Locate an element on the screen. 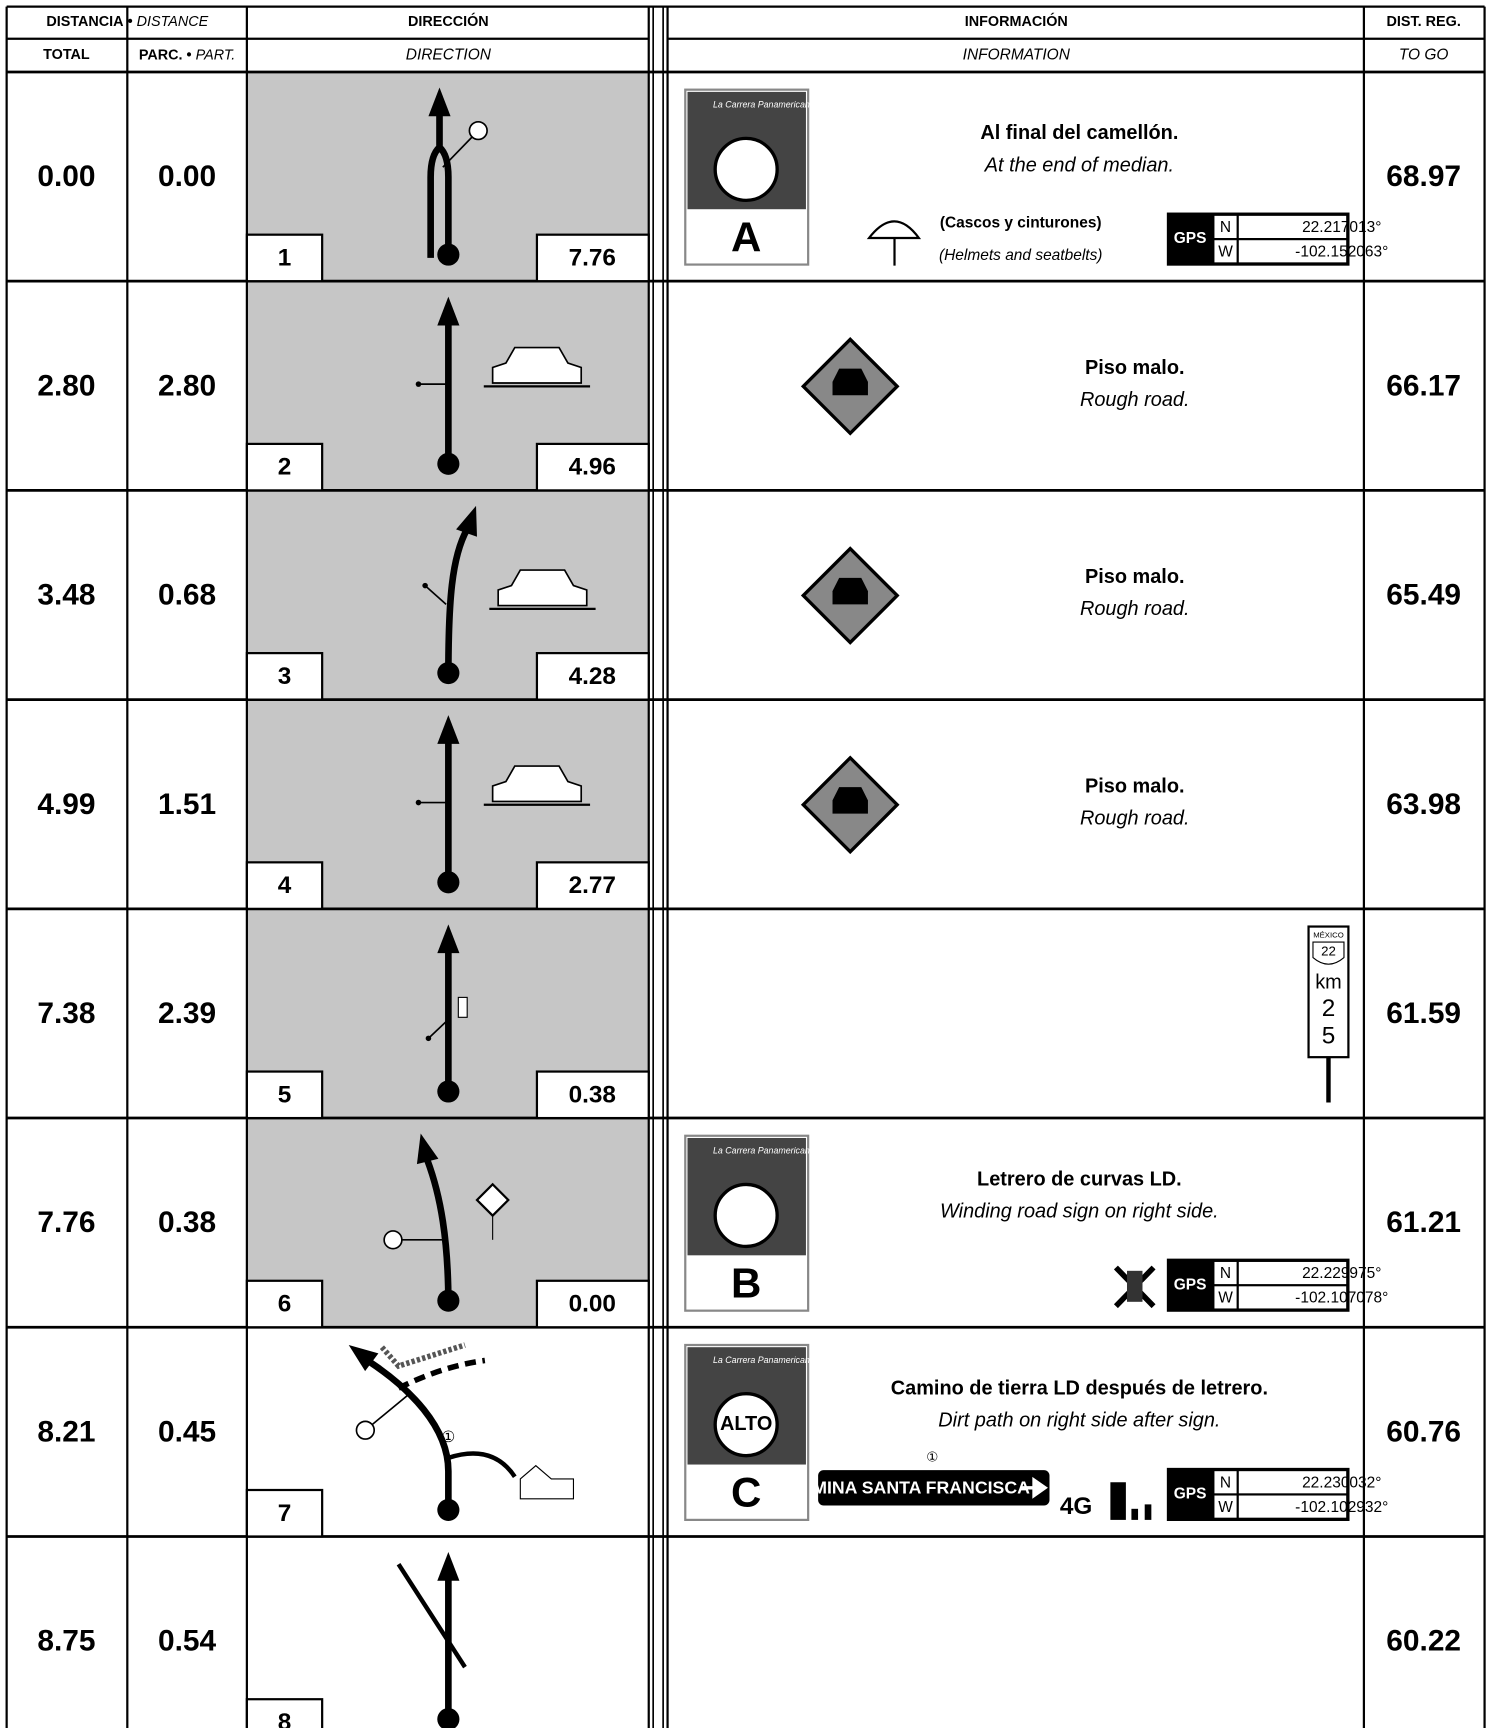  next-distance: 2.77 is located at coordinates (592, 885).